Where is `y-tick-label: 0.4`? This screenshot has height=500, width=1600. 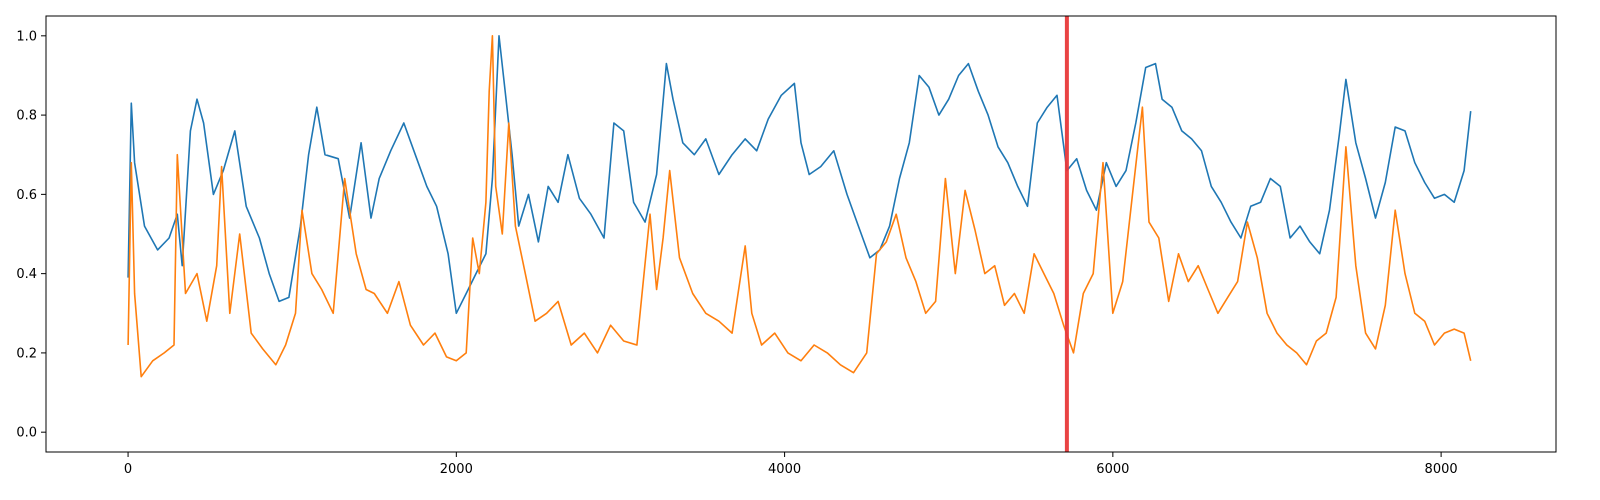
y-tick-label: 0.4 is located at coordinates (26, 274).